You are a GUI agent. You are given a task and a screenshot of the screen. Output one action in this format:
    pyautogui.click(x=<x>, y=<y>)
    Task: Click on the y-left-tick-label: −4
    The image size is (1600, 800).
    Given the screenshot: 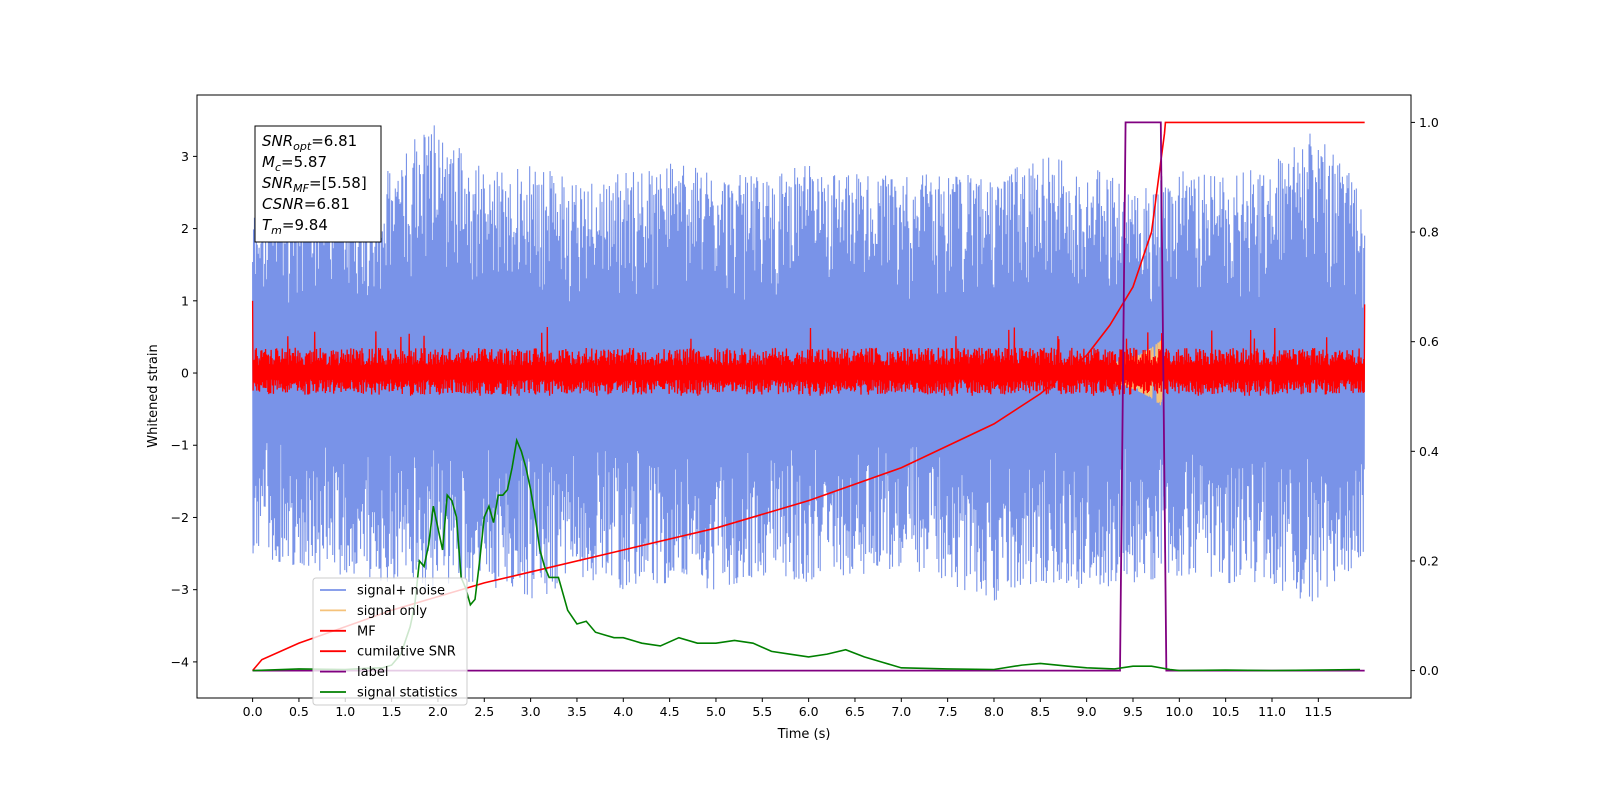 What is the action you would take?
    pyautogui.click(x=180, y=661)
    